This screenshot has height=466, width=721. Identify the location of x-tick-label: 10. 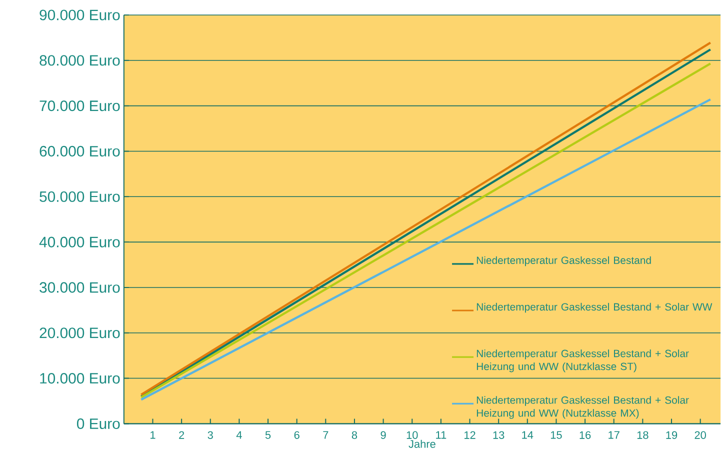
(412, 435).